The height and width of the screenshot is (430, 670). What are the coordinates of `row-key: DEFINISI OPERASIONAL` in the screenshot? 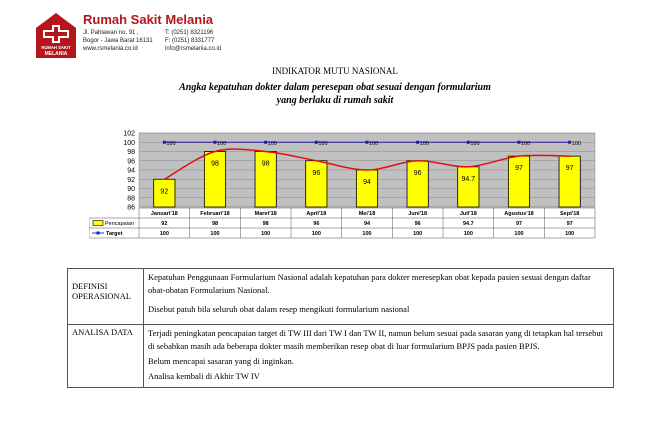 It's located at (105, 296).